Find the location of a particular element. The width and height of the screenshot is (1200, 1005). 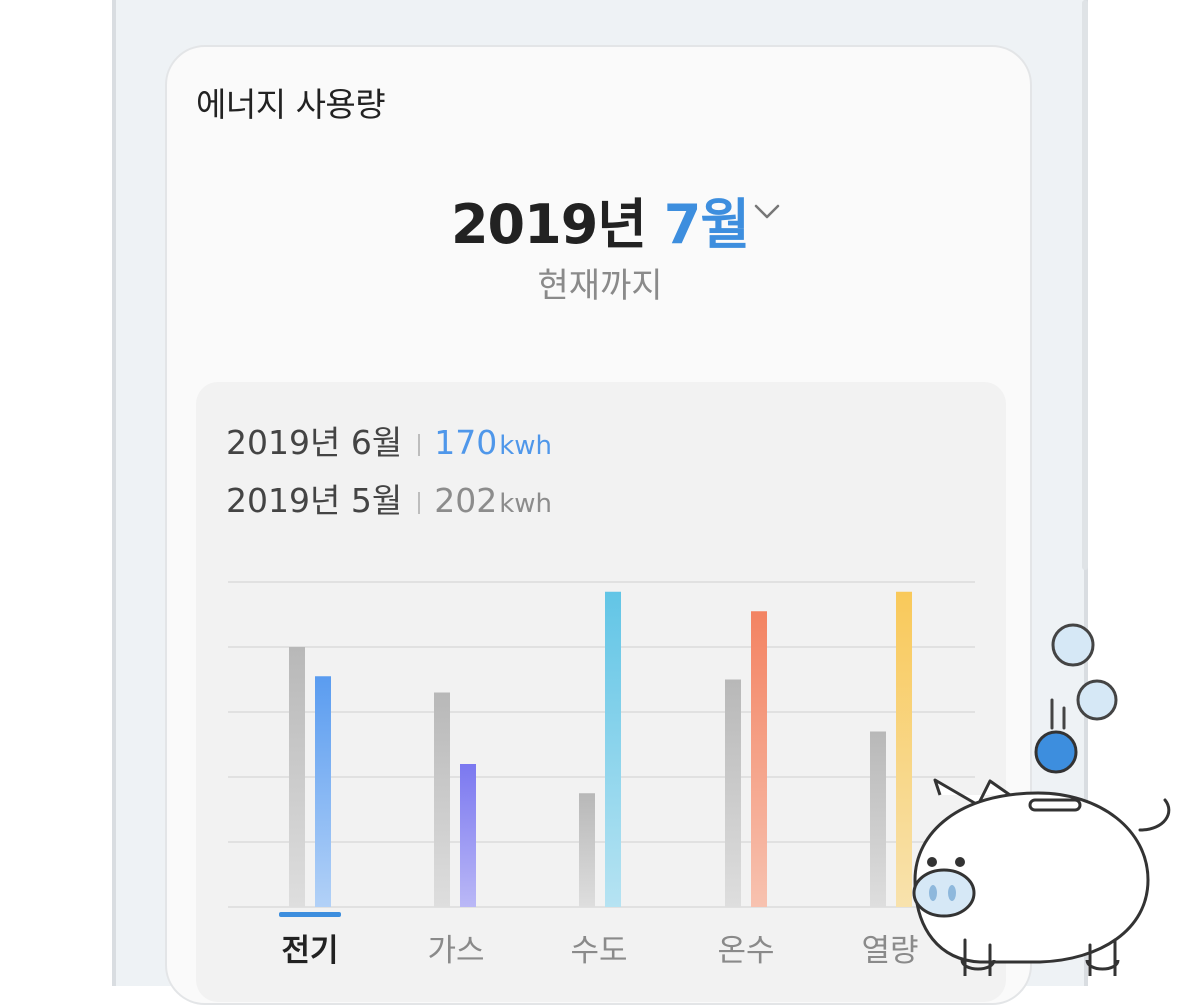

card-title: 에너지 사용량 is located at coordinates (291, 104).